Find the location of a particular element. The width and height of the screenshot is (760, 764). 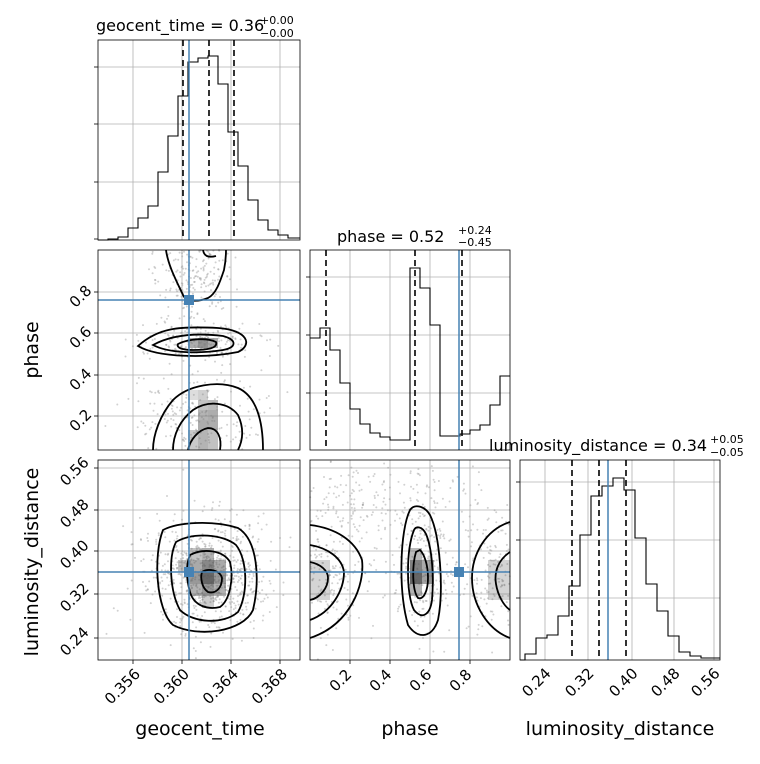

phase-title-sup: +0.24 is located at coordinates (475, 230).